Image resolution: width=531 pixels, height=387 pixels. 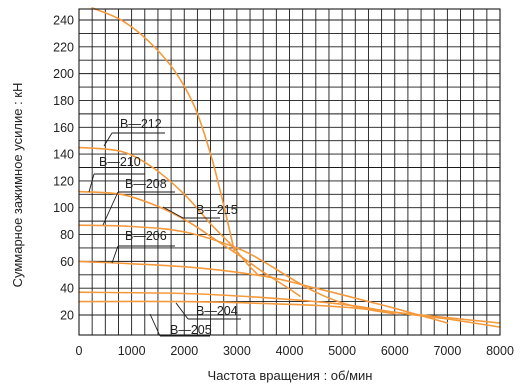 I want to click on y-axis-title: Суммарное зажимное усилие : кН, so click(x=17, y=185).